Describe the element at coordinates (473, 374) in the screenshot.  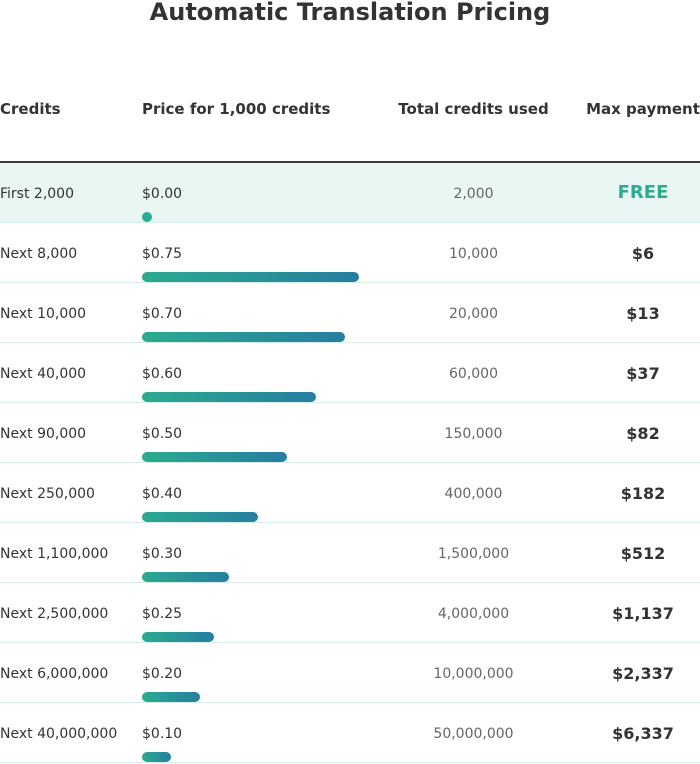
I see `total-credits-cell: 60,000` at that location.